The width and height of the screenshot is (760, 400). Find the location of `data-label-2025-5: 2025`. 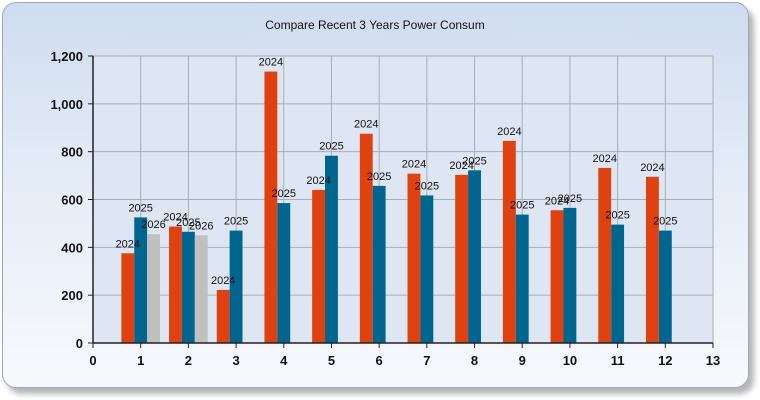

data-label-2025-5: 2025 is located at coordinates (331, 147).